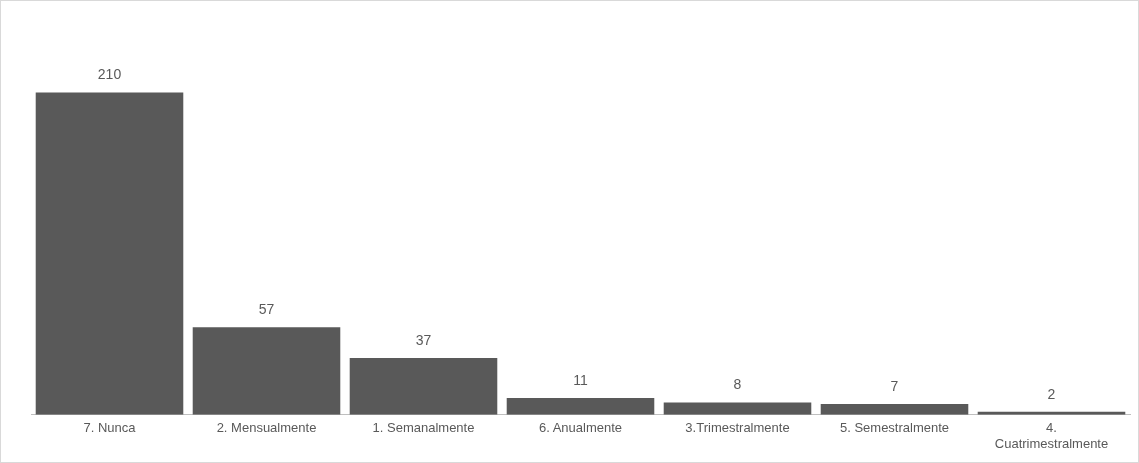 This screenshot has width=1139, height=463. Describe the element at coordinates (1051, 435) in the screenshot. I see `x-tick-label: 4. Cuatrimestralmente` at that location.